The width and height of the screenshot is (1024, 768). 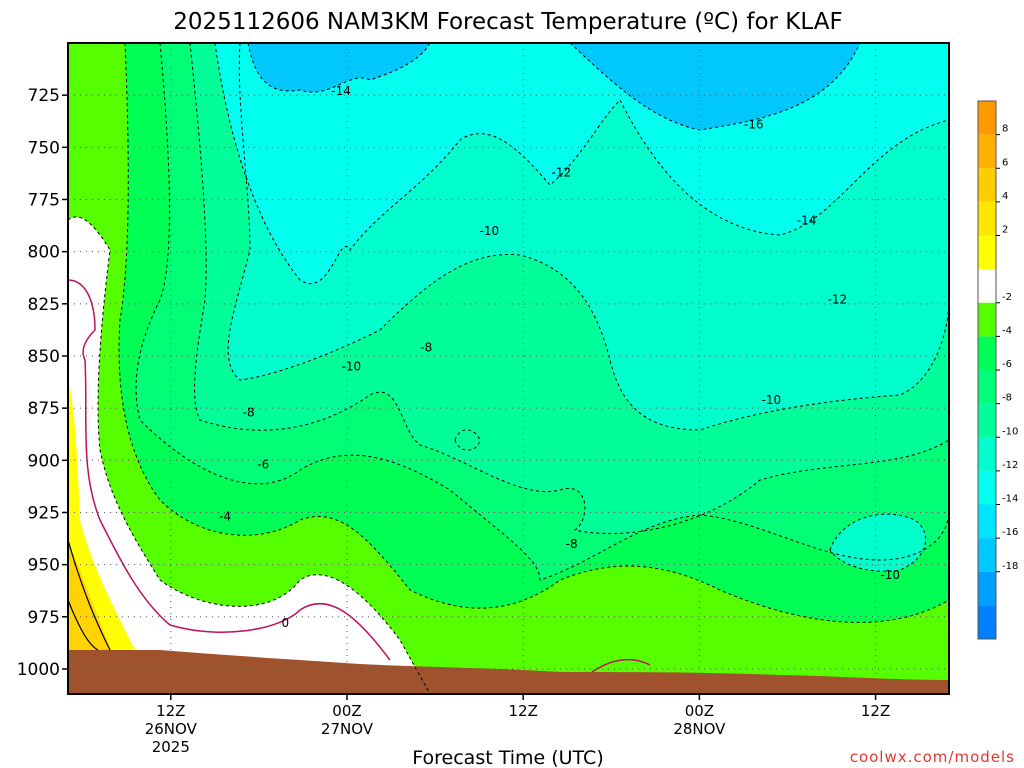 What do you see at coordinates (44, 200) in the screenshot?
I see `y-tick-label: 775` at bounding box center [44, 200].